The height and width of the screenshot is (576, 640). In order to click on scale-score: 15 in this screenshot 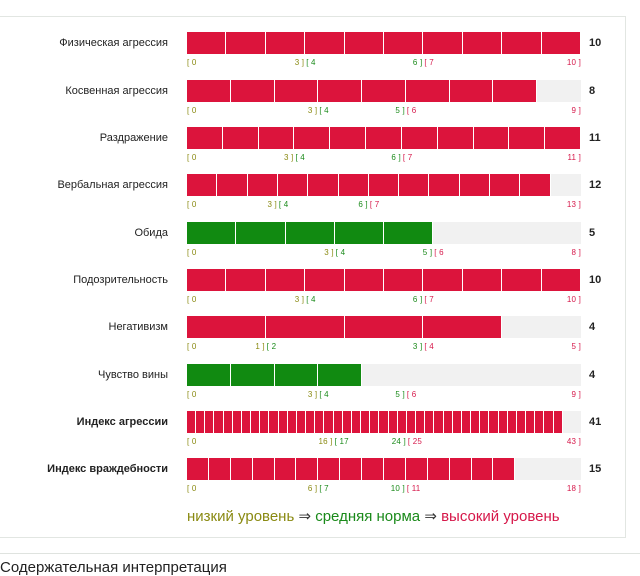, I will do `click(595, 469)`.